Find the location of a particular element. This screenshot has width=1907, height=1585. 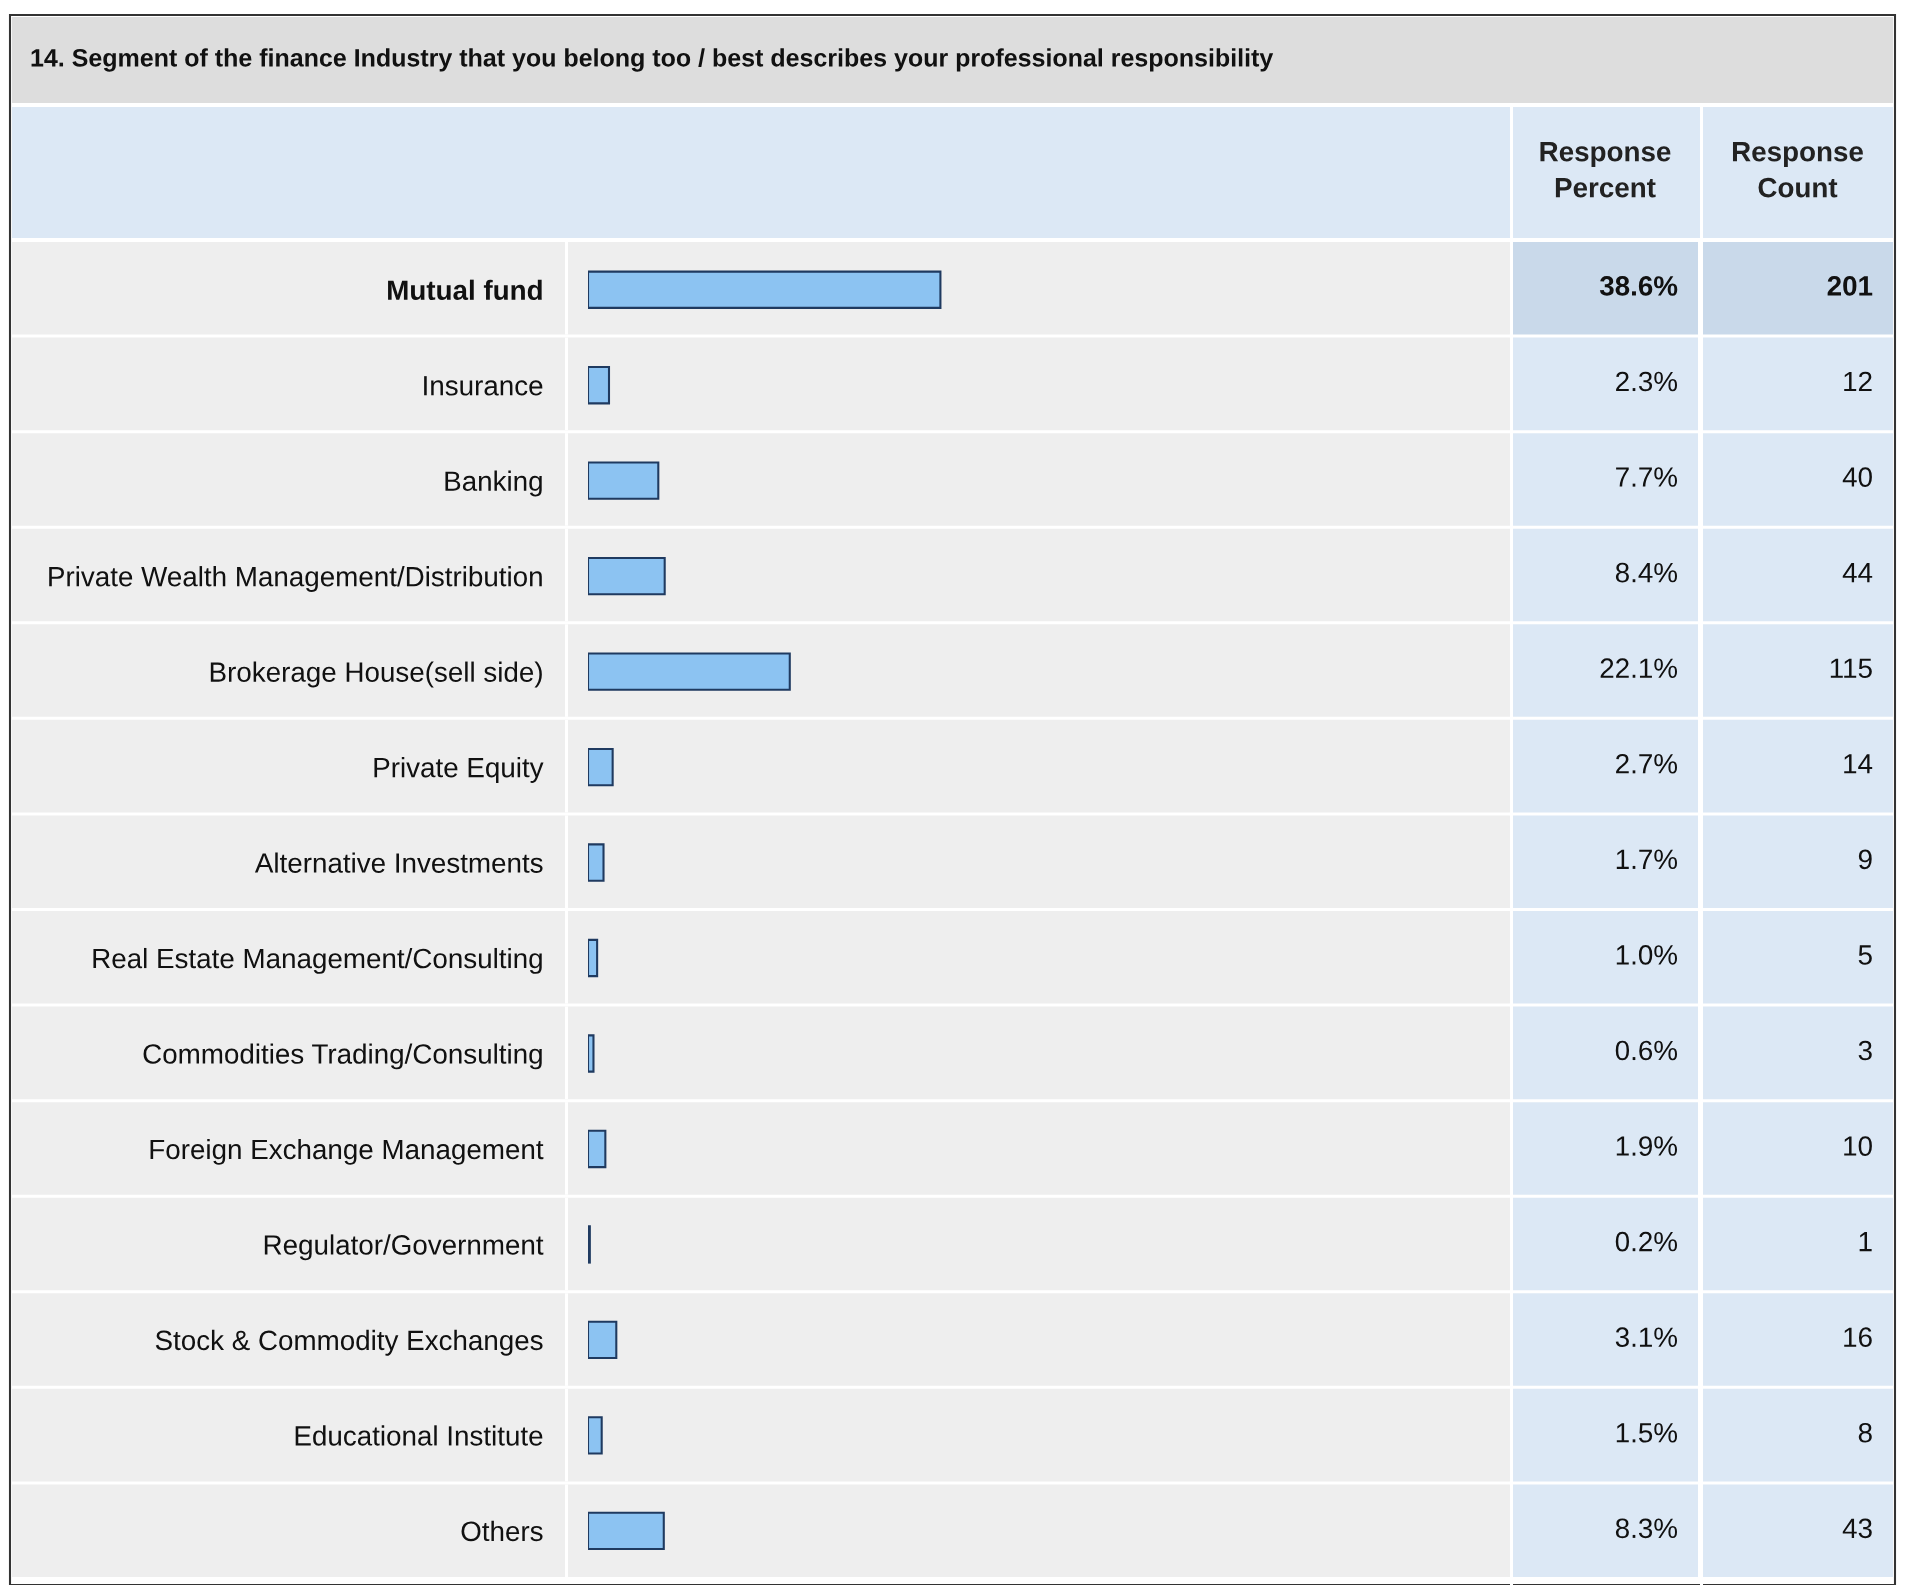

data-label: 1.5% is located at coordinates (1647, 1433).